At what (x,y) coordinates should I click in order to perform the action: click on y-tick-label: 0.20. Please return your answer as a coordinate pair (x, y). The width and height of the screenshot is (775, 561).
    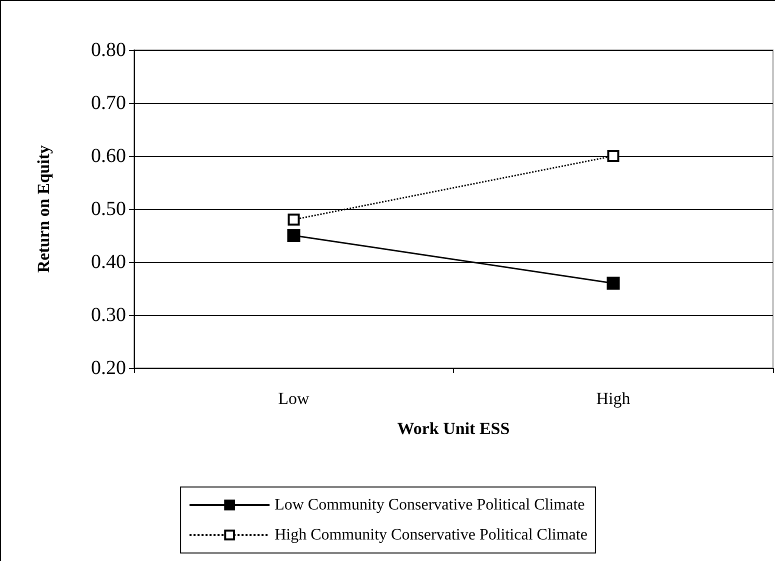
    Looking at the image, I should click on (108, 368).